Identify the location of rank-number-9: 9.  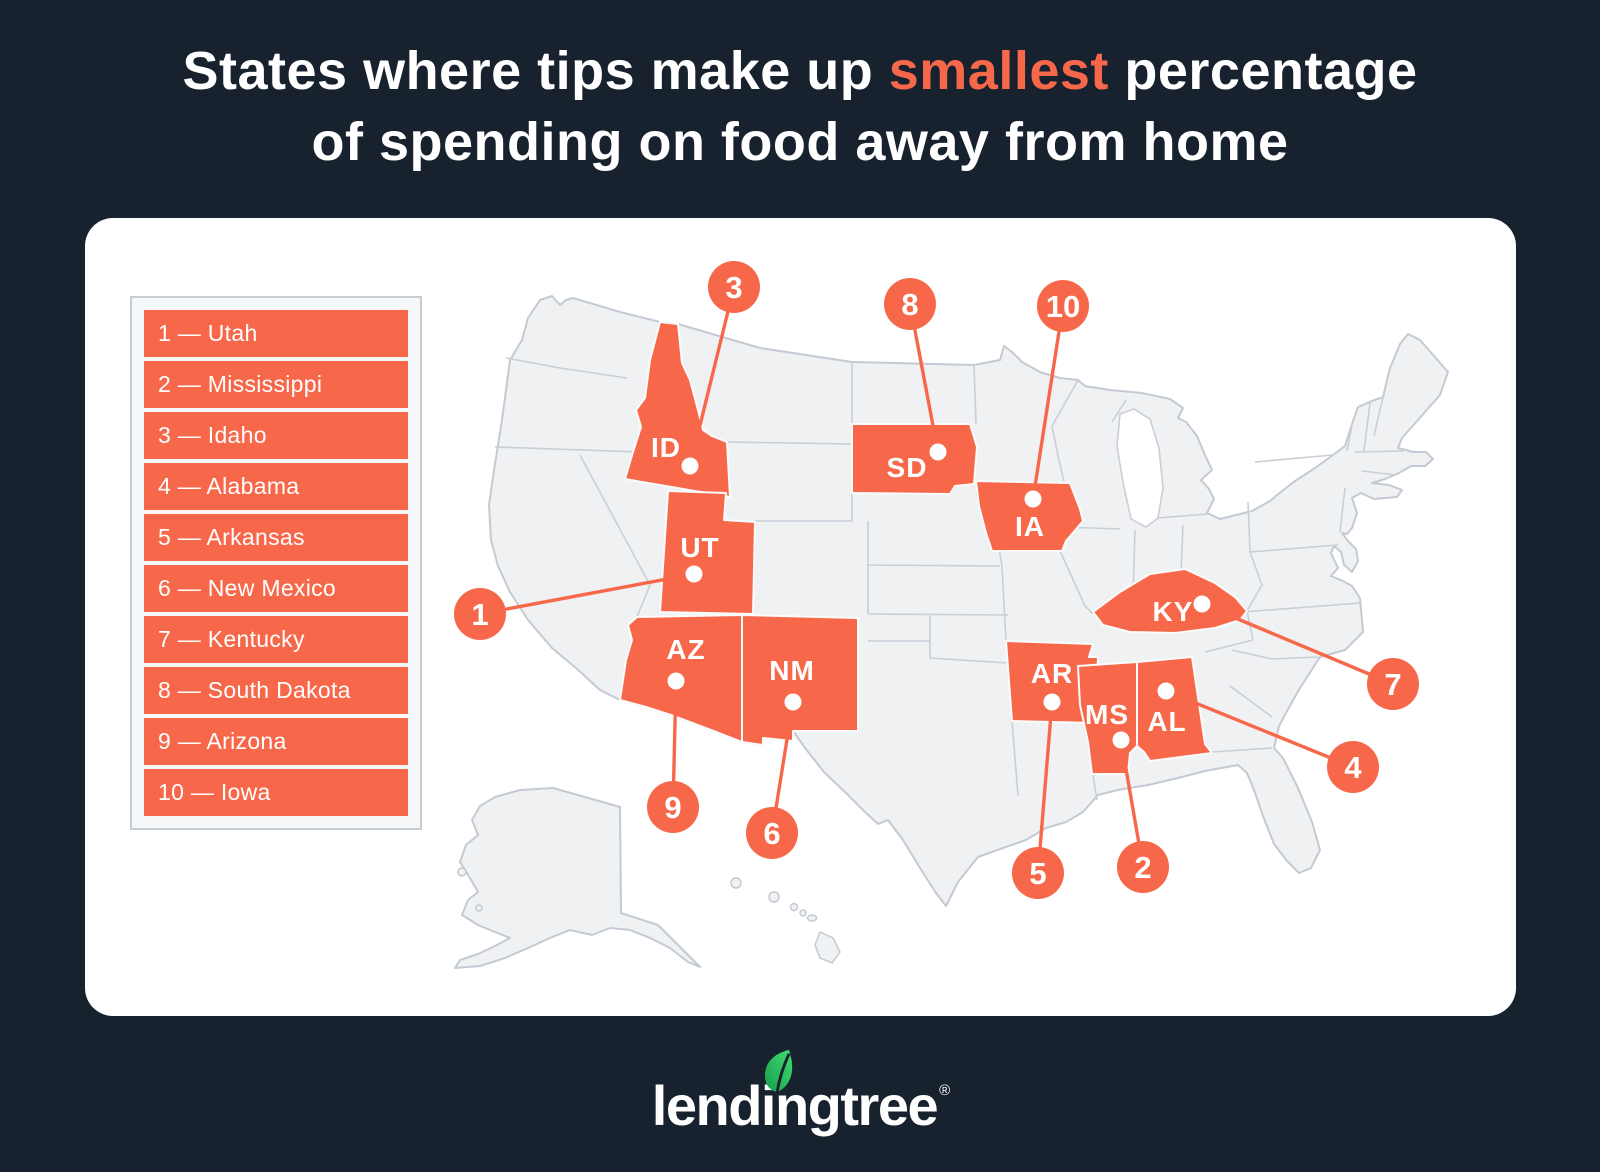
(672, 807).